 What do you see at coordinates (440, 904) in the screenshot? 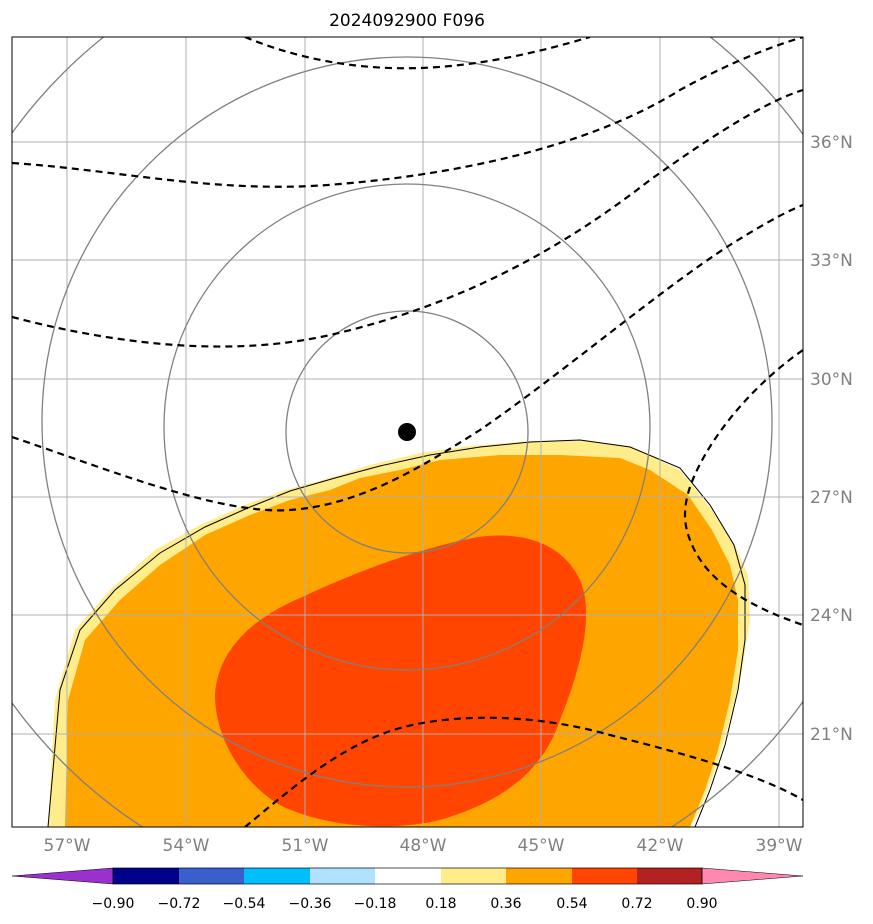
I see `colorbar-label: 0.18` at bounding box center [440, 904].